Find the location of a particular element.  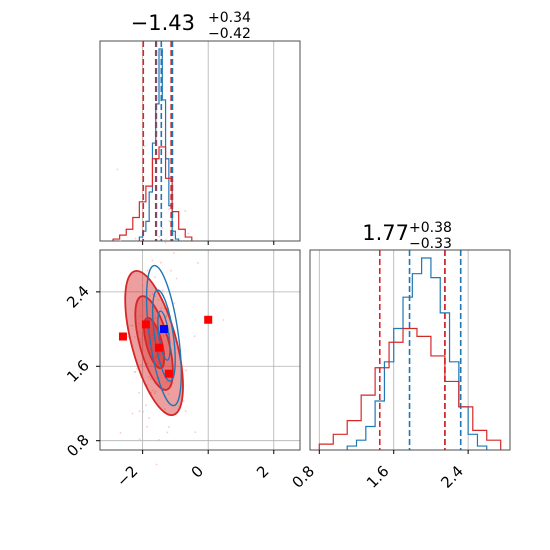

bl-xtick-label-0: −2 is located at coordinates (127, 476).